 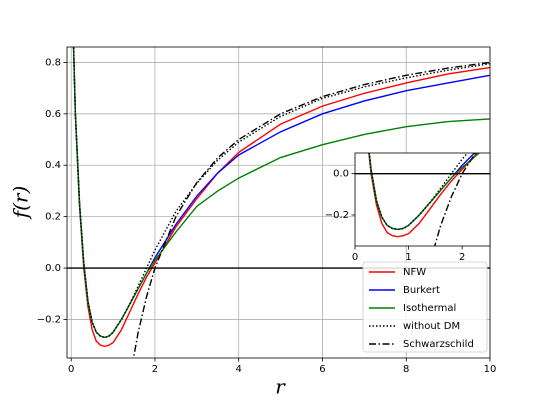 I want to click on axes-background, so click(x=422, y=199).